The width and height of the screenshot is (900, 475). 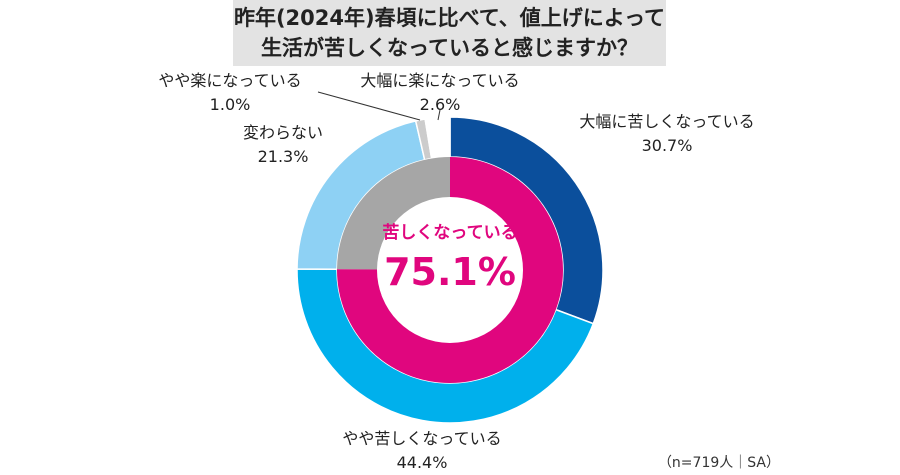 I want to click on label-no-change-name: 変わらない, so click(x=282, y=132).